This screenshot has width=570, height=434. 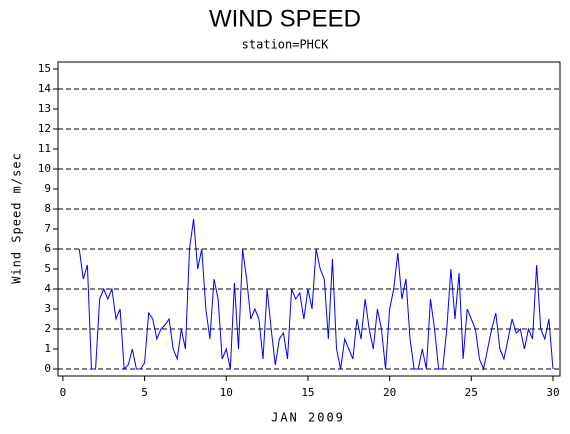 I want to click on y-axis-label: Wind Speed m/sec, so click(x=17, y=218).